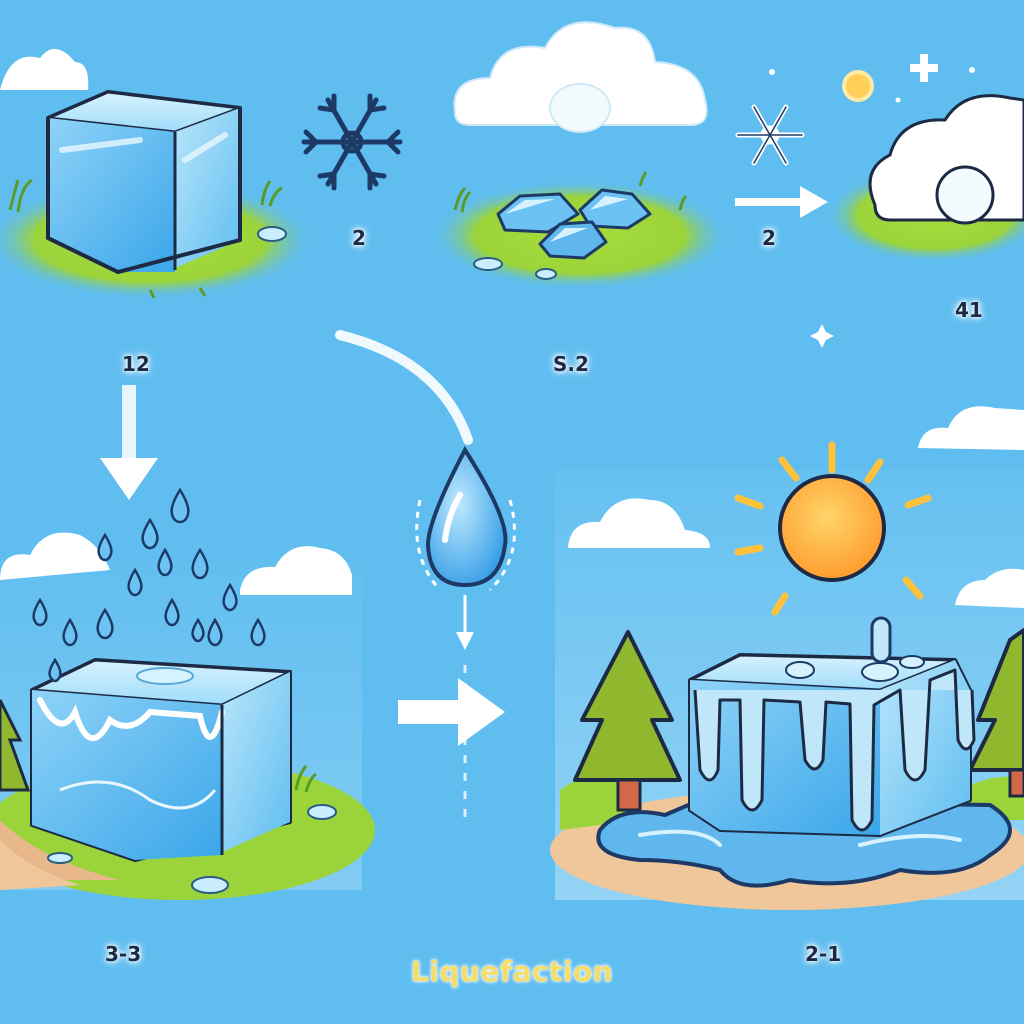 This screenshot has height=1024, width=1024. I want to click on step-label-left-arrow: 12, so click(136, 364).